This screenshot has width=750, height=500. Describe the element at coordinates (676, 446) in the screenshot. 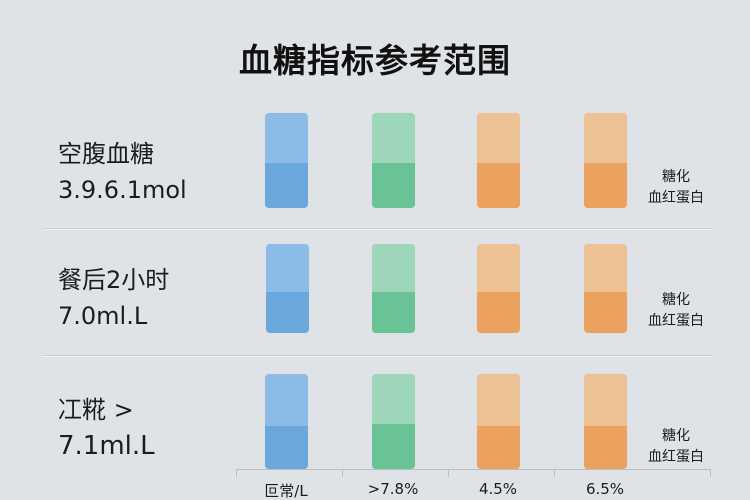

I see `side-note-row3: 糖化 血红蛋白` at that location.